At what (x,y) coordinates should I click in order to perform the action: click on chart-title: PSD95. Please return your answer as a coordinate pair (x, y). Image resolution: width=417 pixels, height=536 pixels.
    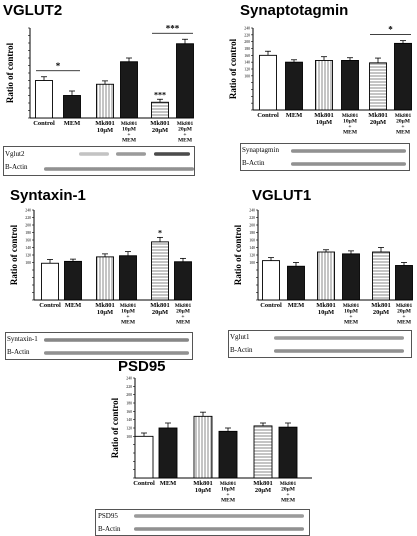
    Looking at the image, I should click on (142, 366).